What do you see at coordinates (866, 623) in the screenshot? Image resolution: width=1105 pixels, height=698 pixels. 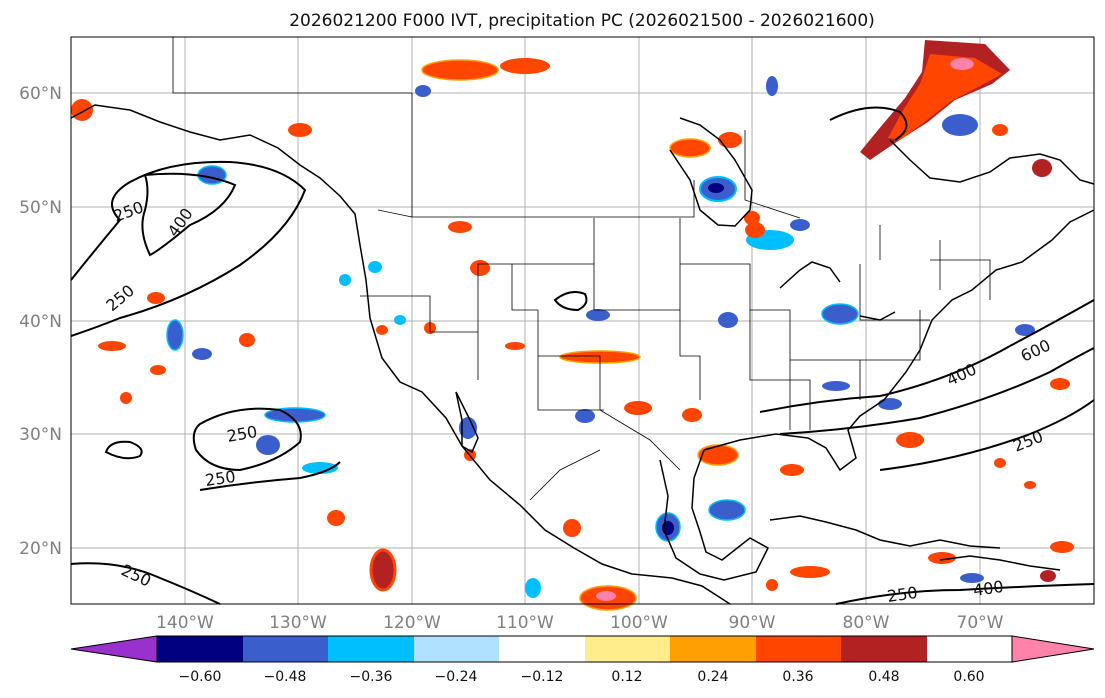 I see `lon-label: 80°W` at bounding box center [866, 623].